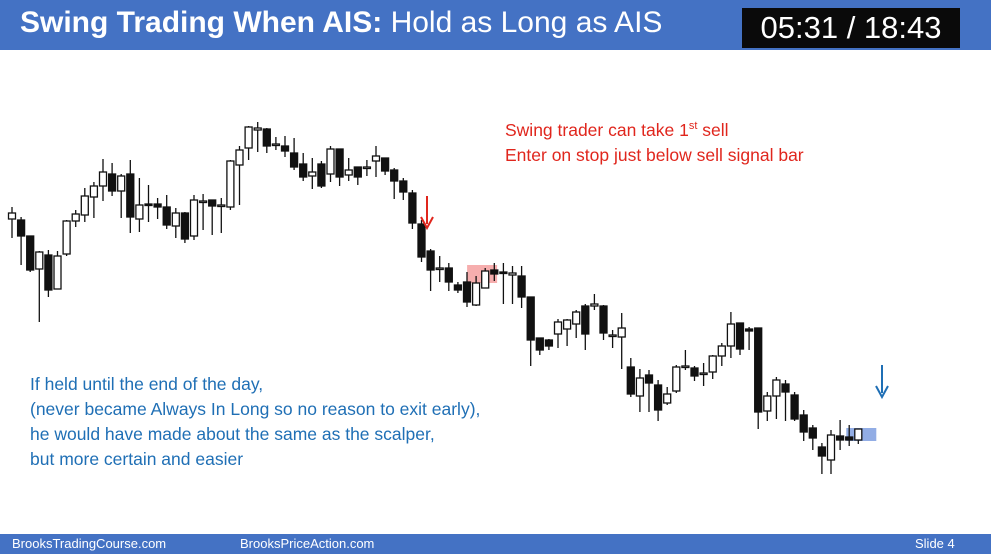  Describe the element at coordinates (935, 543) in the screenshot. I see `slide-number: Slide 4` at that location.